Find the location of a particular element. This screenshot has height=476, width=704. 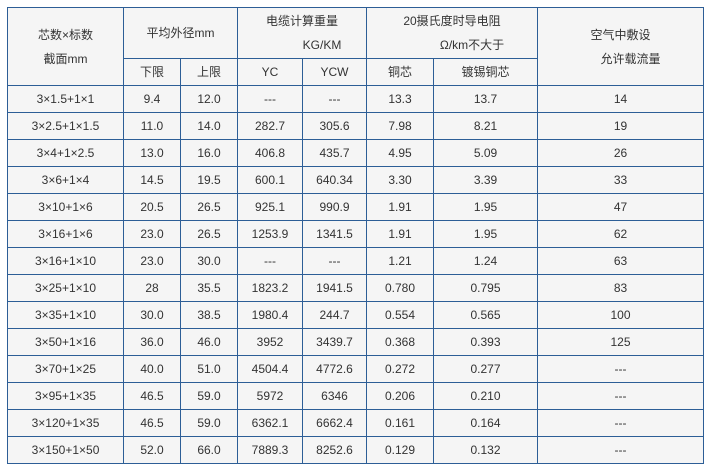

table-cell: 35.5 is located at coordinates (209, 288).